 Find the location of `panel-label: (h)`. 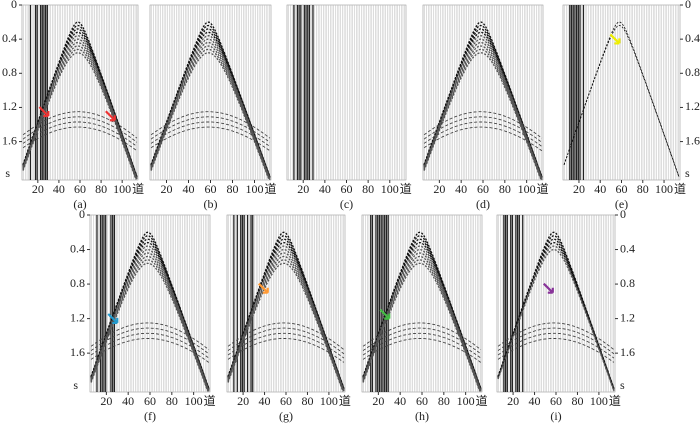

panel-label: (h) is located at coordinates (422, 416).